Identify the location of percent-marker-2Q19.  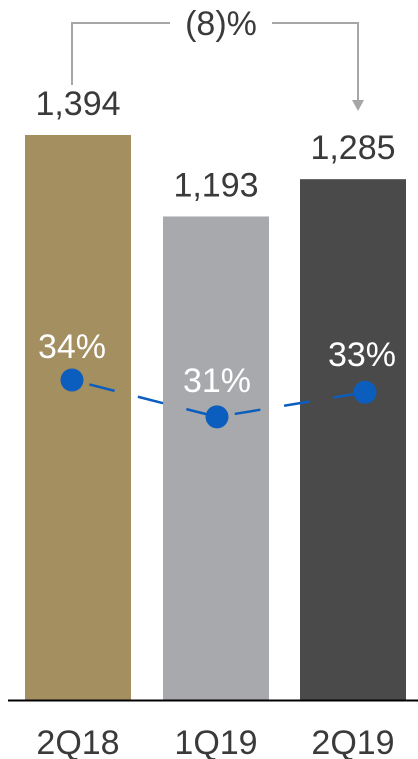
(365, 392).